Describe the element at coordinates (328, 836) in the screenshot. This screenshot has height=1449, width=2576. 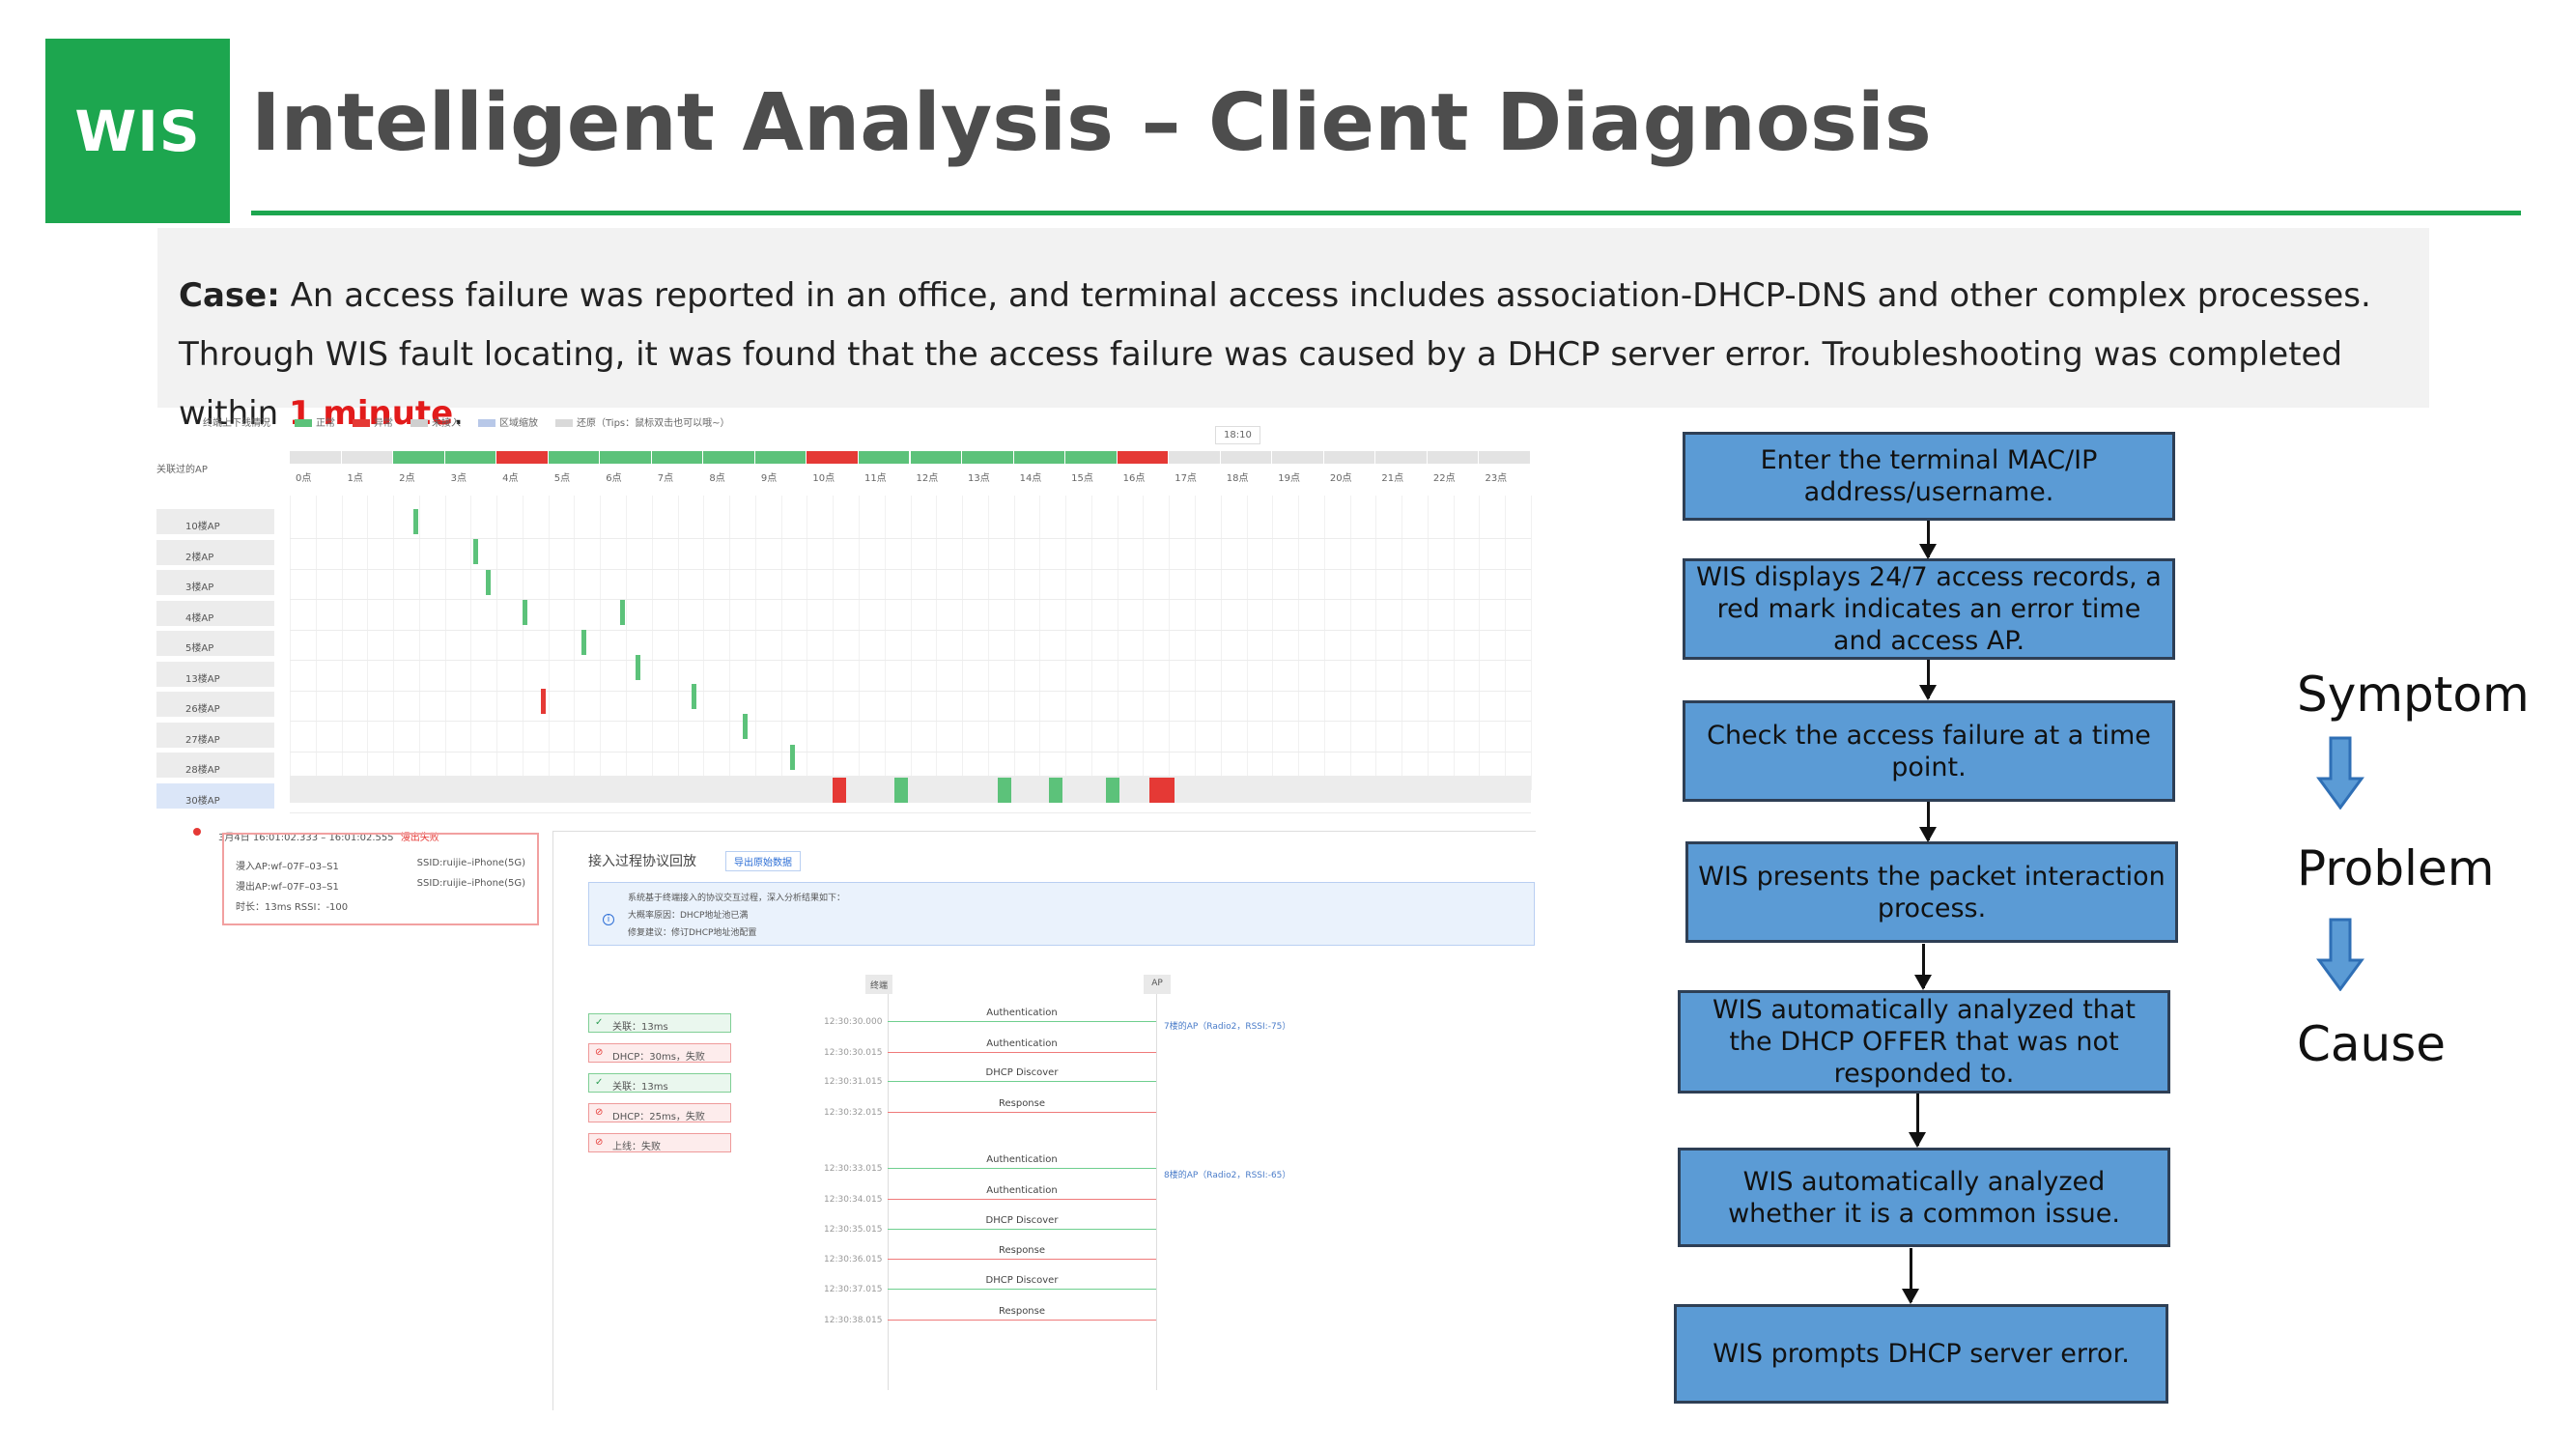
I see `error-card-header: 3月4日 16:01:02.333 – 16:01:02.555 漫出失败` at that location.